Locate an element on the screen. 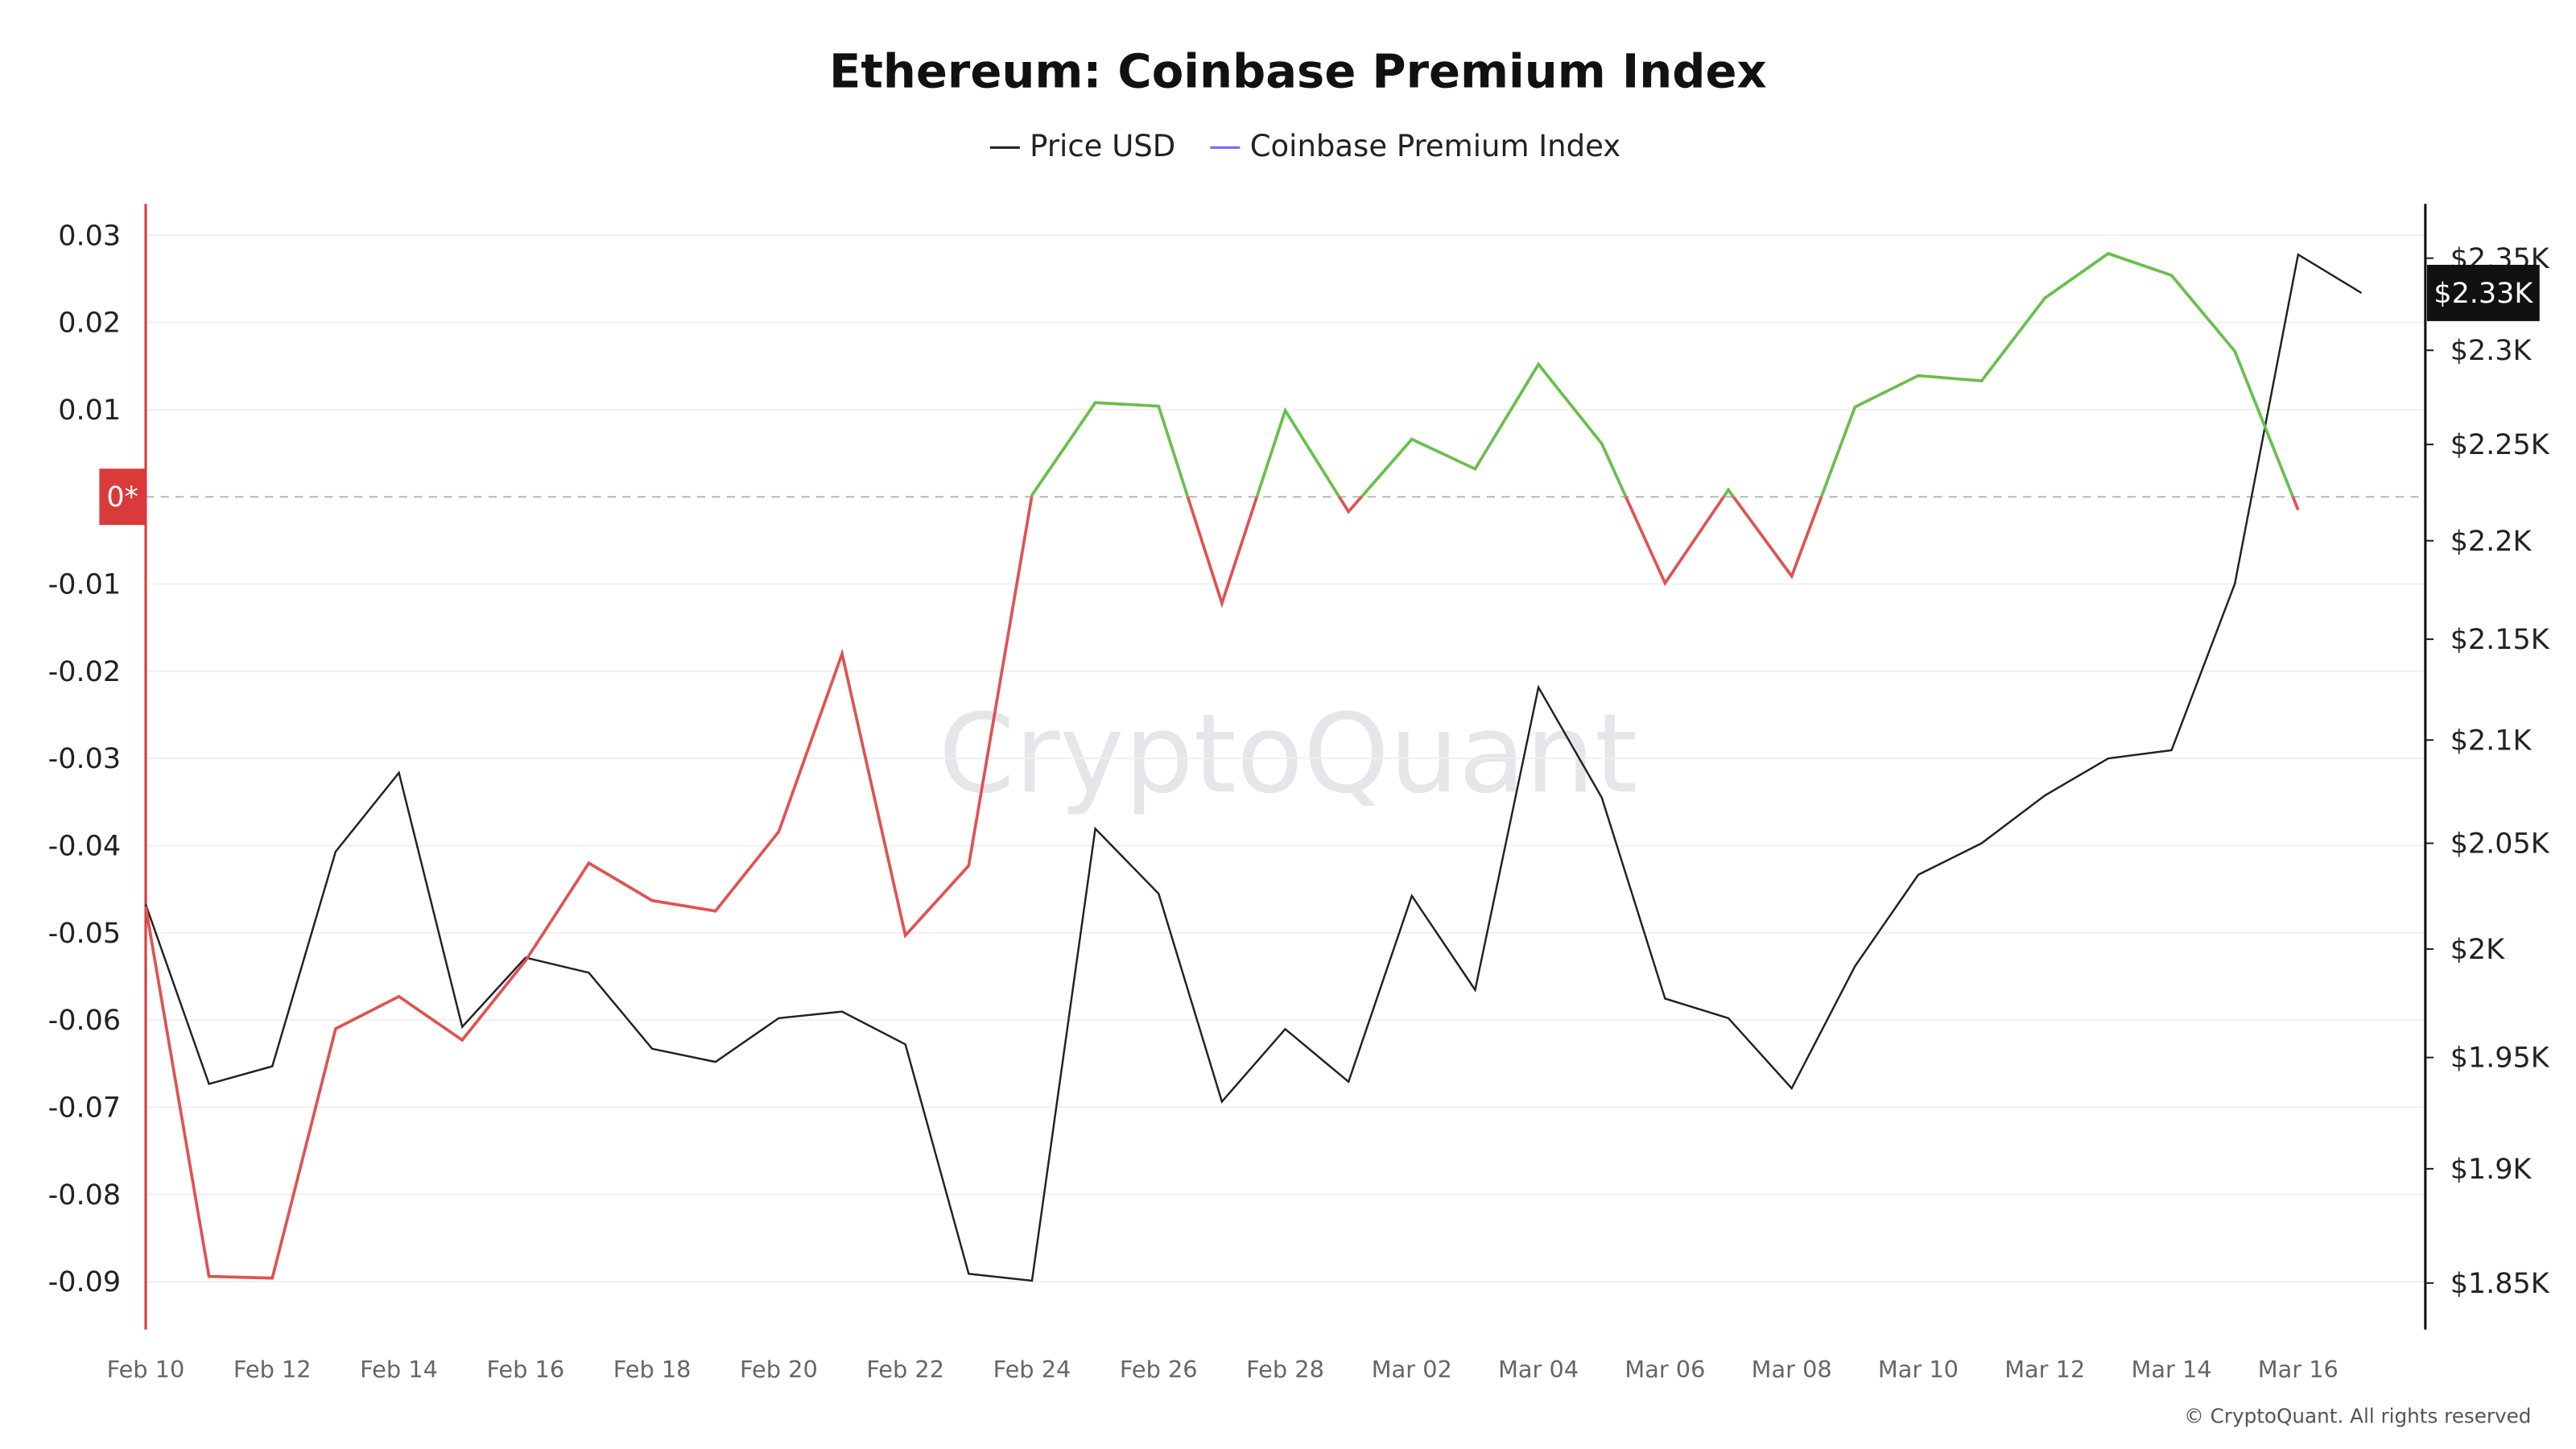  y-tick-label: -0.04 is located at coordinates (84, 847).